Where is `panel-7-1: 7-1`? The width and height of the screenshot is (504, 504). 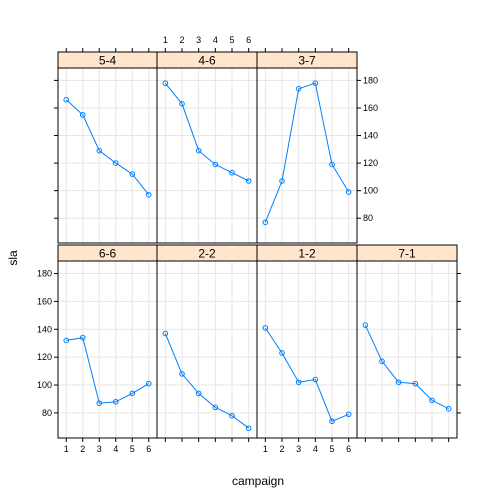 panel-7-1: 7-1 is located at coordinates (407, 341).